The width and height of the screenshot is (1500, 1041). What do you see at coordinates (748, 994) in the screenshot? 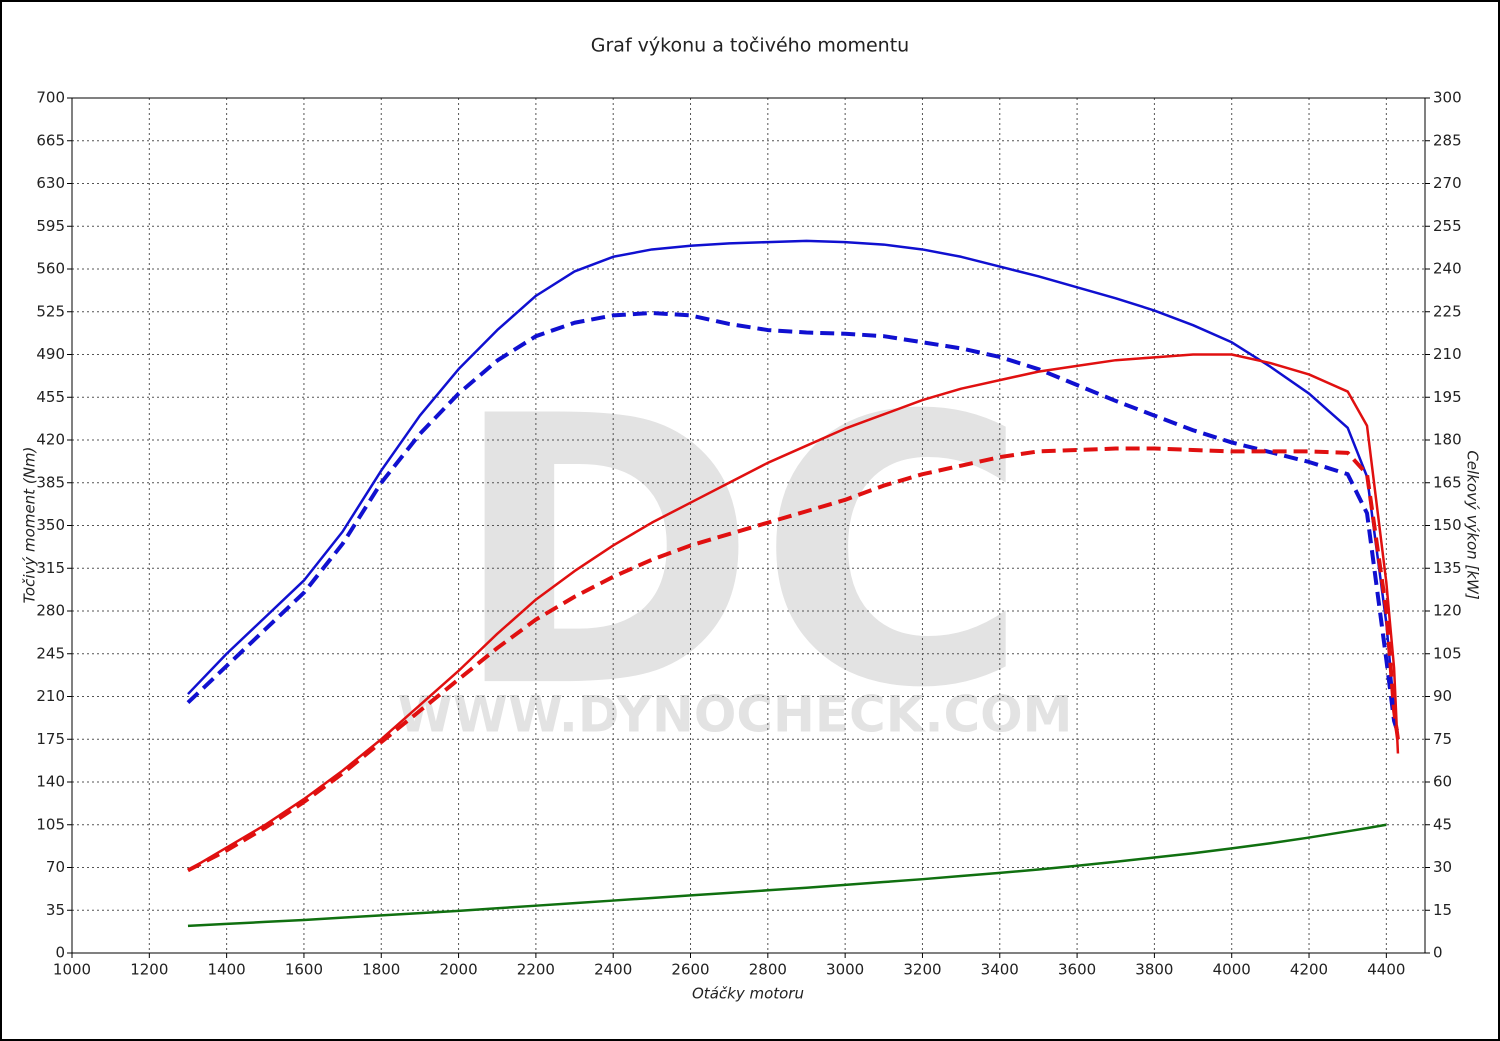
I see `x-axis-label: Otáčky motoru` at bounding box center [748, 994].